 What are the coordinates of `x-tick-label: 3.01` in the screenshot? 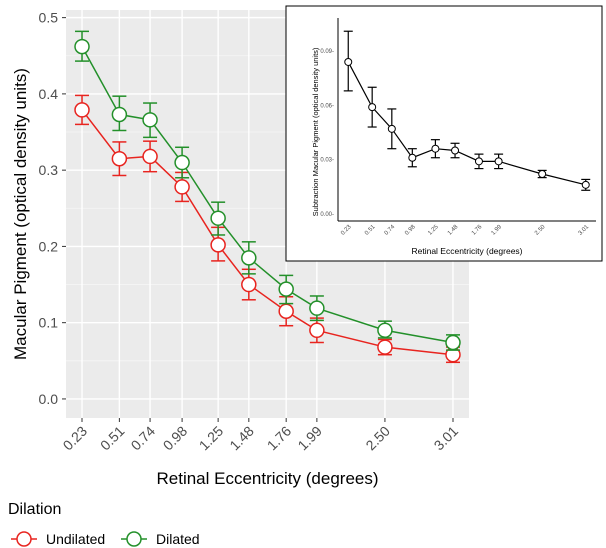 It's located at (446, 438).